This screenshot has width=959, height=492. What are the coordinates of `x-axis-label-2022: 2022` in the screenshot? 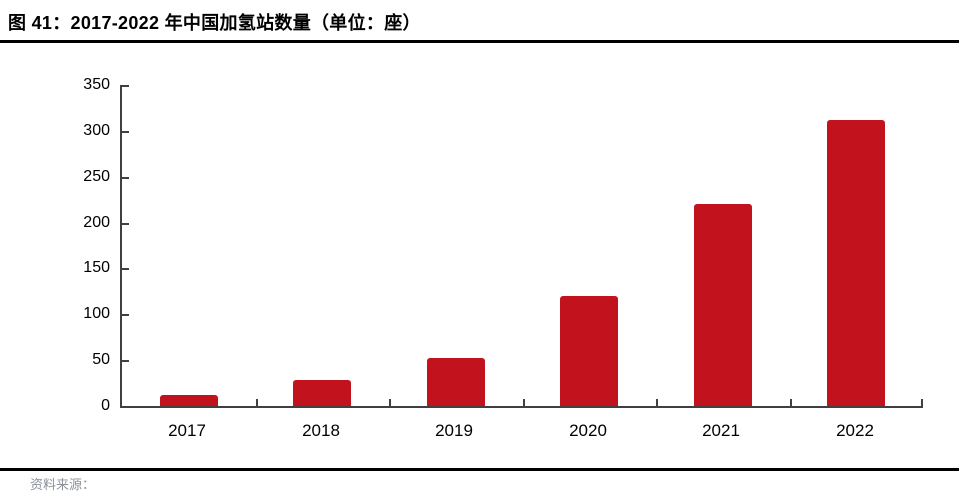 It's located at (855, 430).